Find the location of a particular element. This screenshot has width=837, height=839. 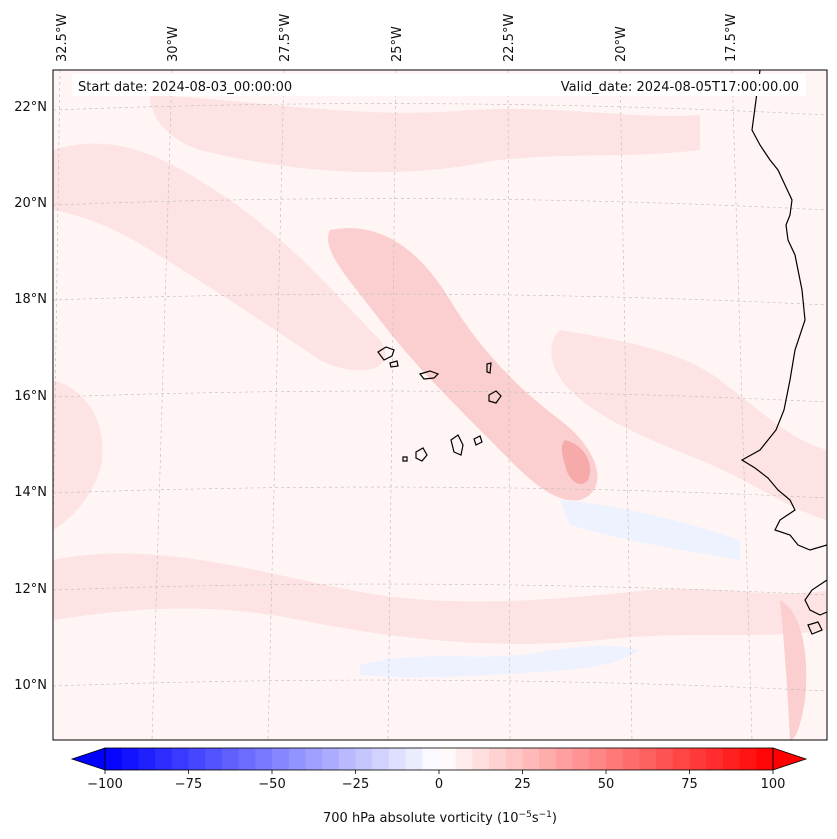

island-sal is located at coordinates (489, 368).